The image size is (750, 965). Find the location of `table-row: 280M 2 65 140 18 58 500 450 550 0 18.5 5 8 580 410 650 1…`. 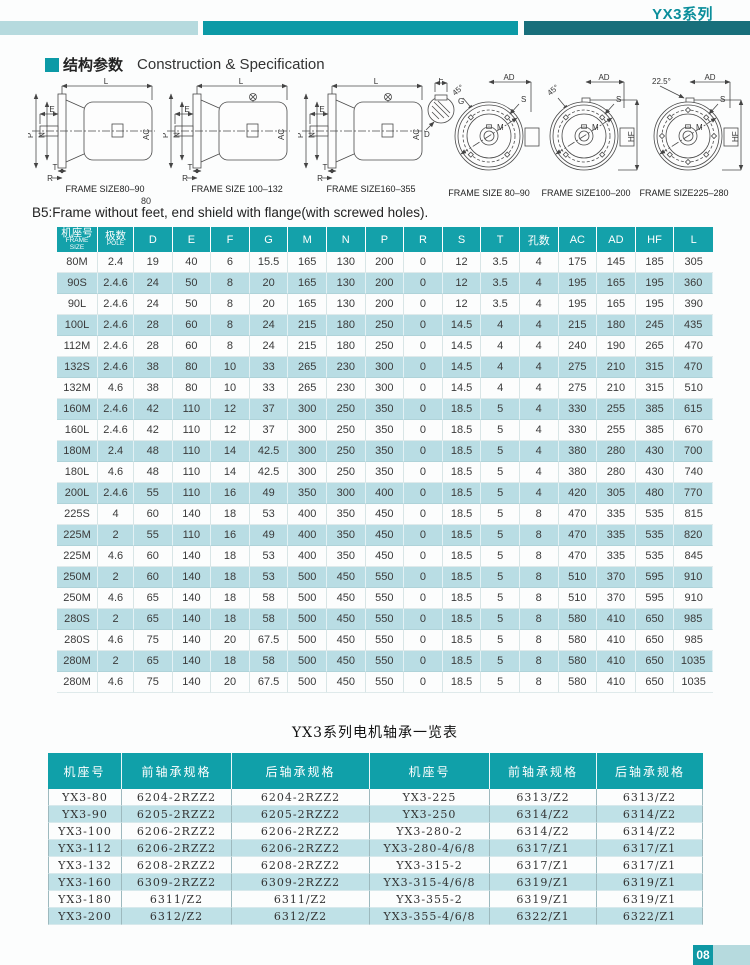

table-row: 280M 2 65 140 18 58 500 450 550 0 18.5 5 8 580 410 650 1… is located at coordinates (385, 661).